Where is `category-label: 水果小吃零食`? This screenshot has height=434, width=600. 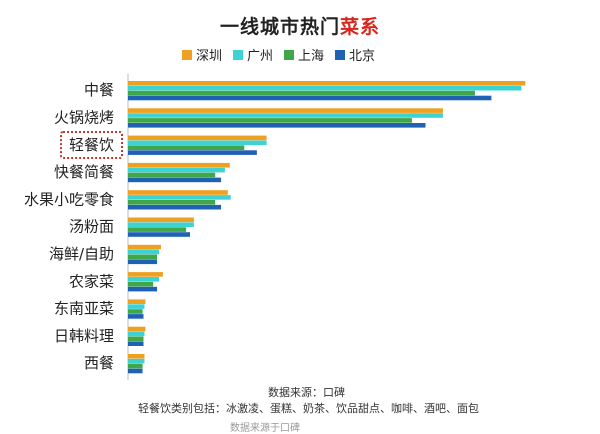 category-label: 水果小吃零食 is located at coordinates (69, 199).